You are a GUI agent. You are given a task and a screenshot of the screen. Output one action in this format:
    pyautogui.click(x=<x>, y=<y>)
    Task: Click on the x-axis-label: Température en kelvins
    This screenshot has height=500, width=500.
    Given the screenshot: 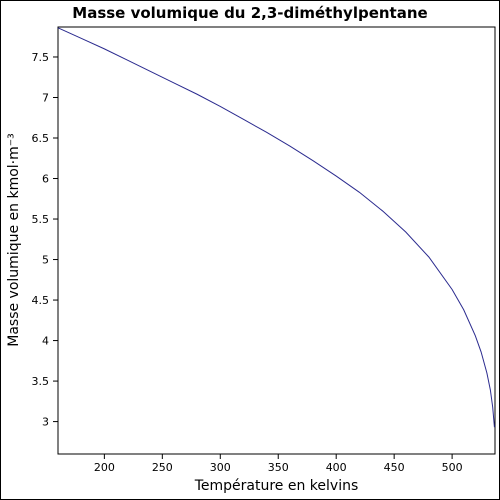 What is the action you would take?
    pyautogui.click(x=276, y=486)
    